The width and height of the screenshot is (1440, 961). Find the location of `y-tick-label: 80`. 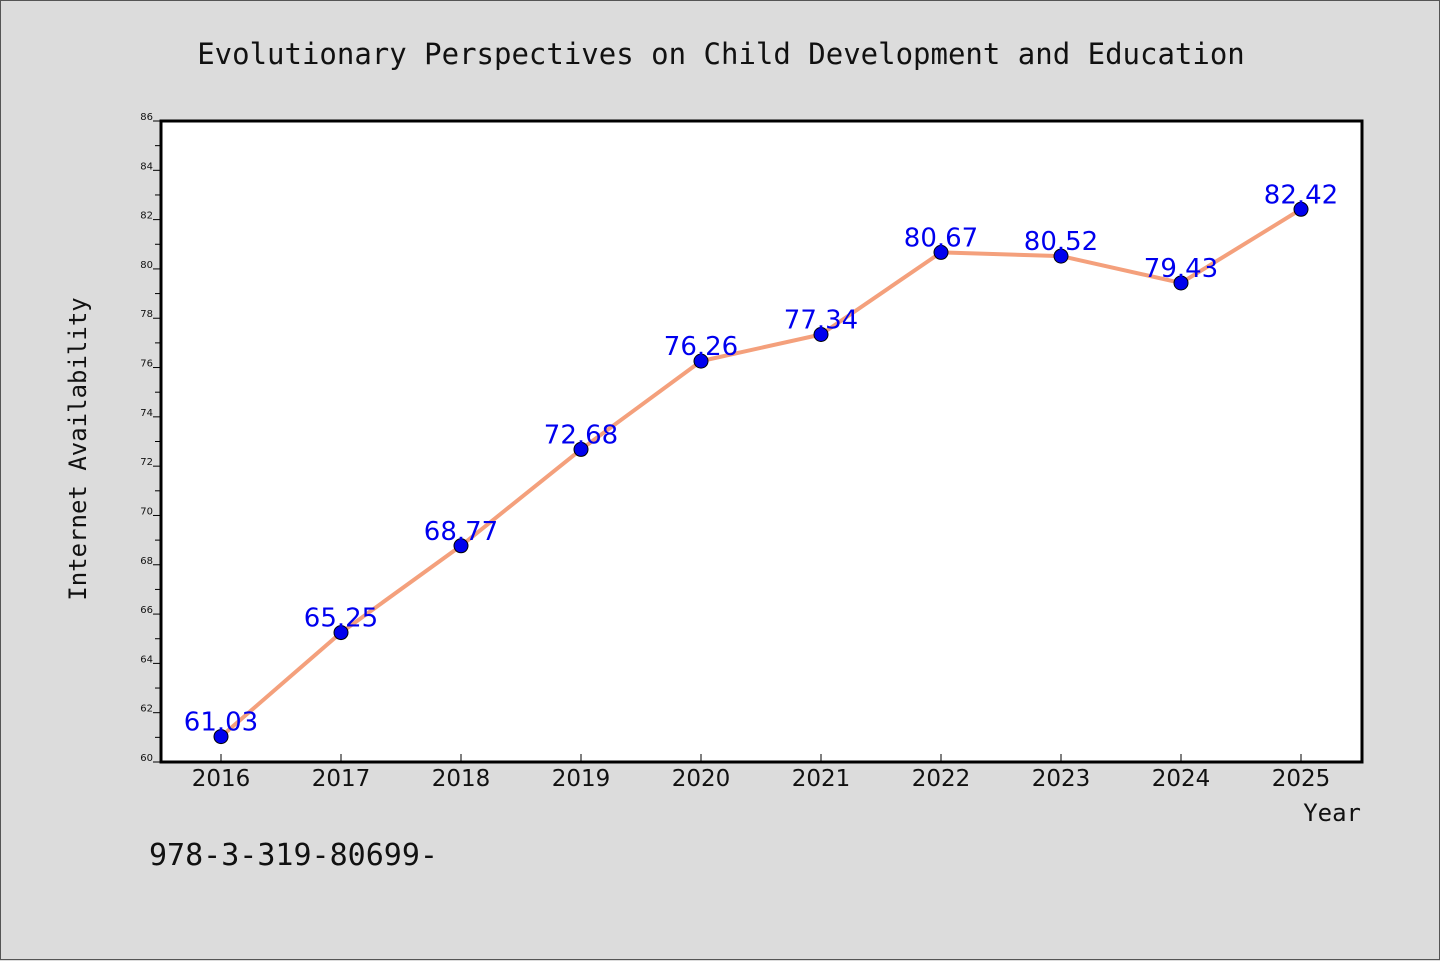

y-tick-label: 80 is located at coordinates (146, 265).